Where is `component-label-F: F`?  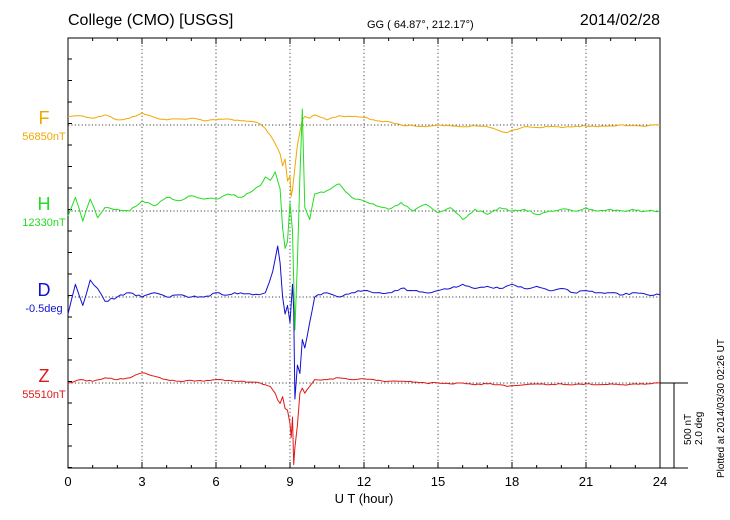 component-label-F: F is located at coordinates (44, 118).